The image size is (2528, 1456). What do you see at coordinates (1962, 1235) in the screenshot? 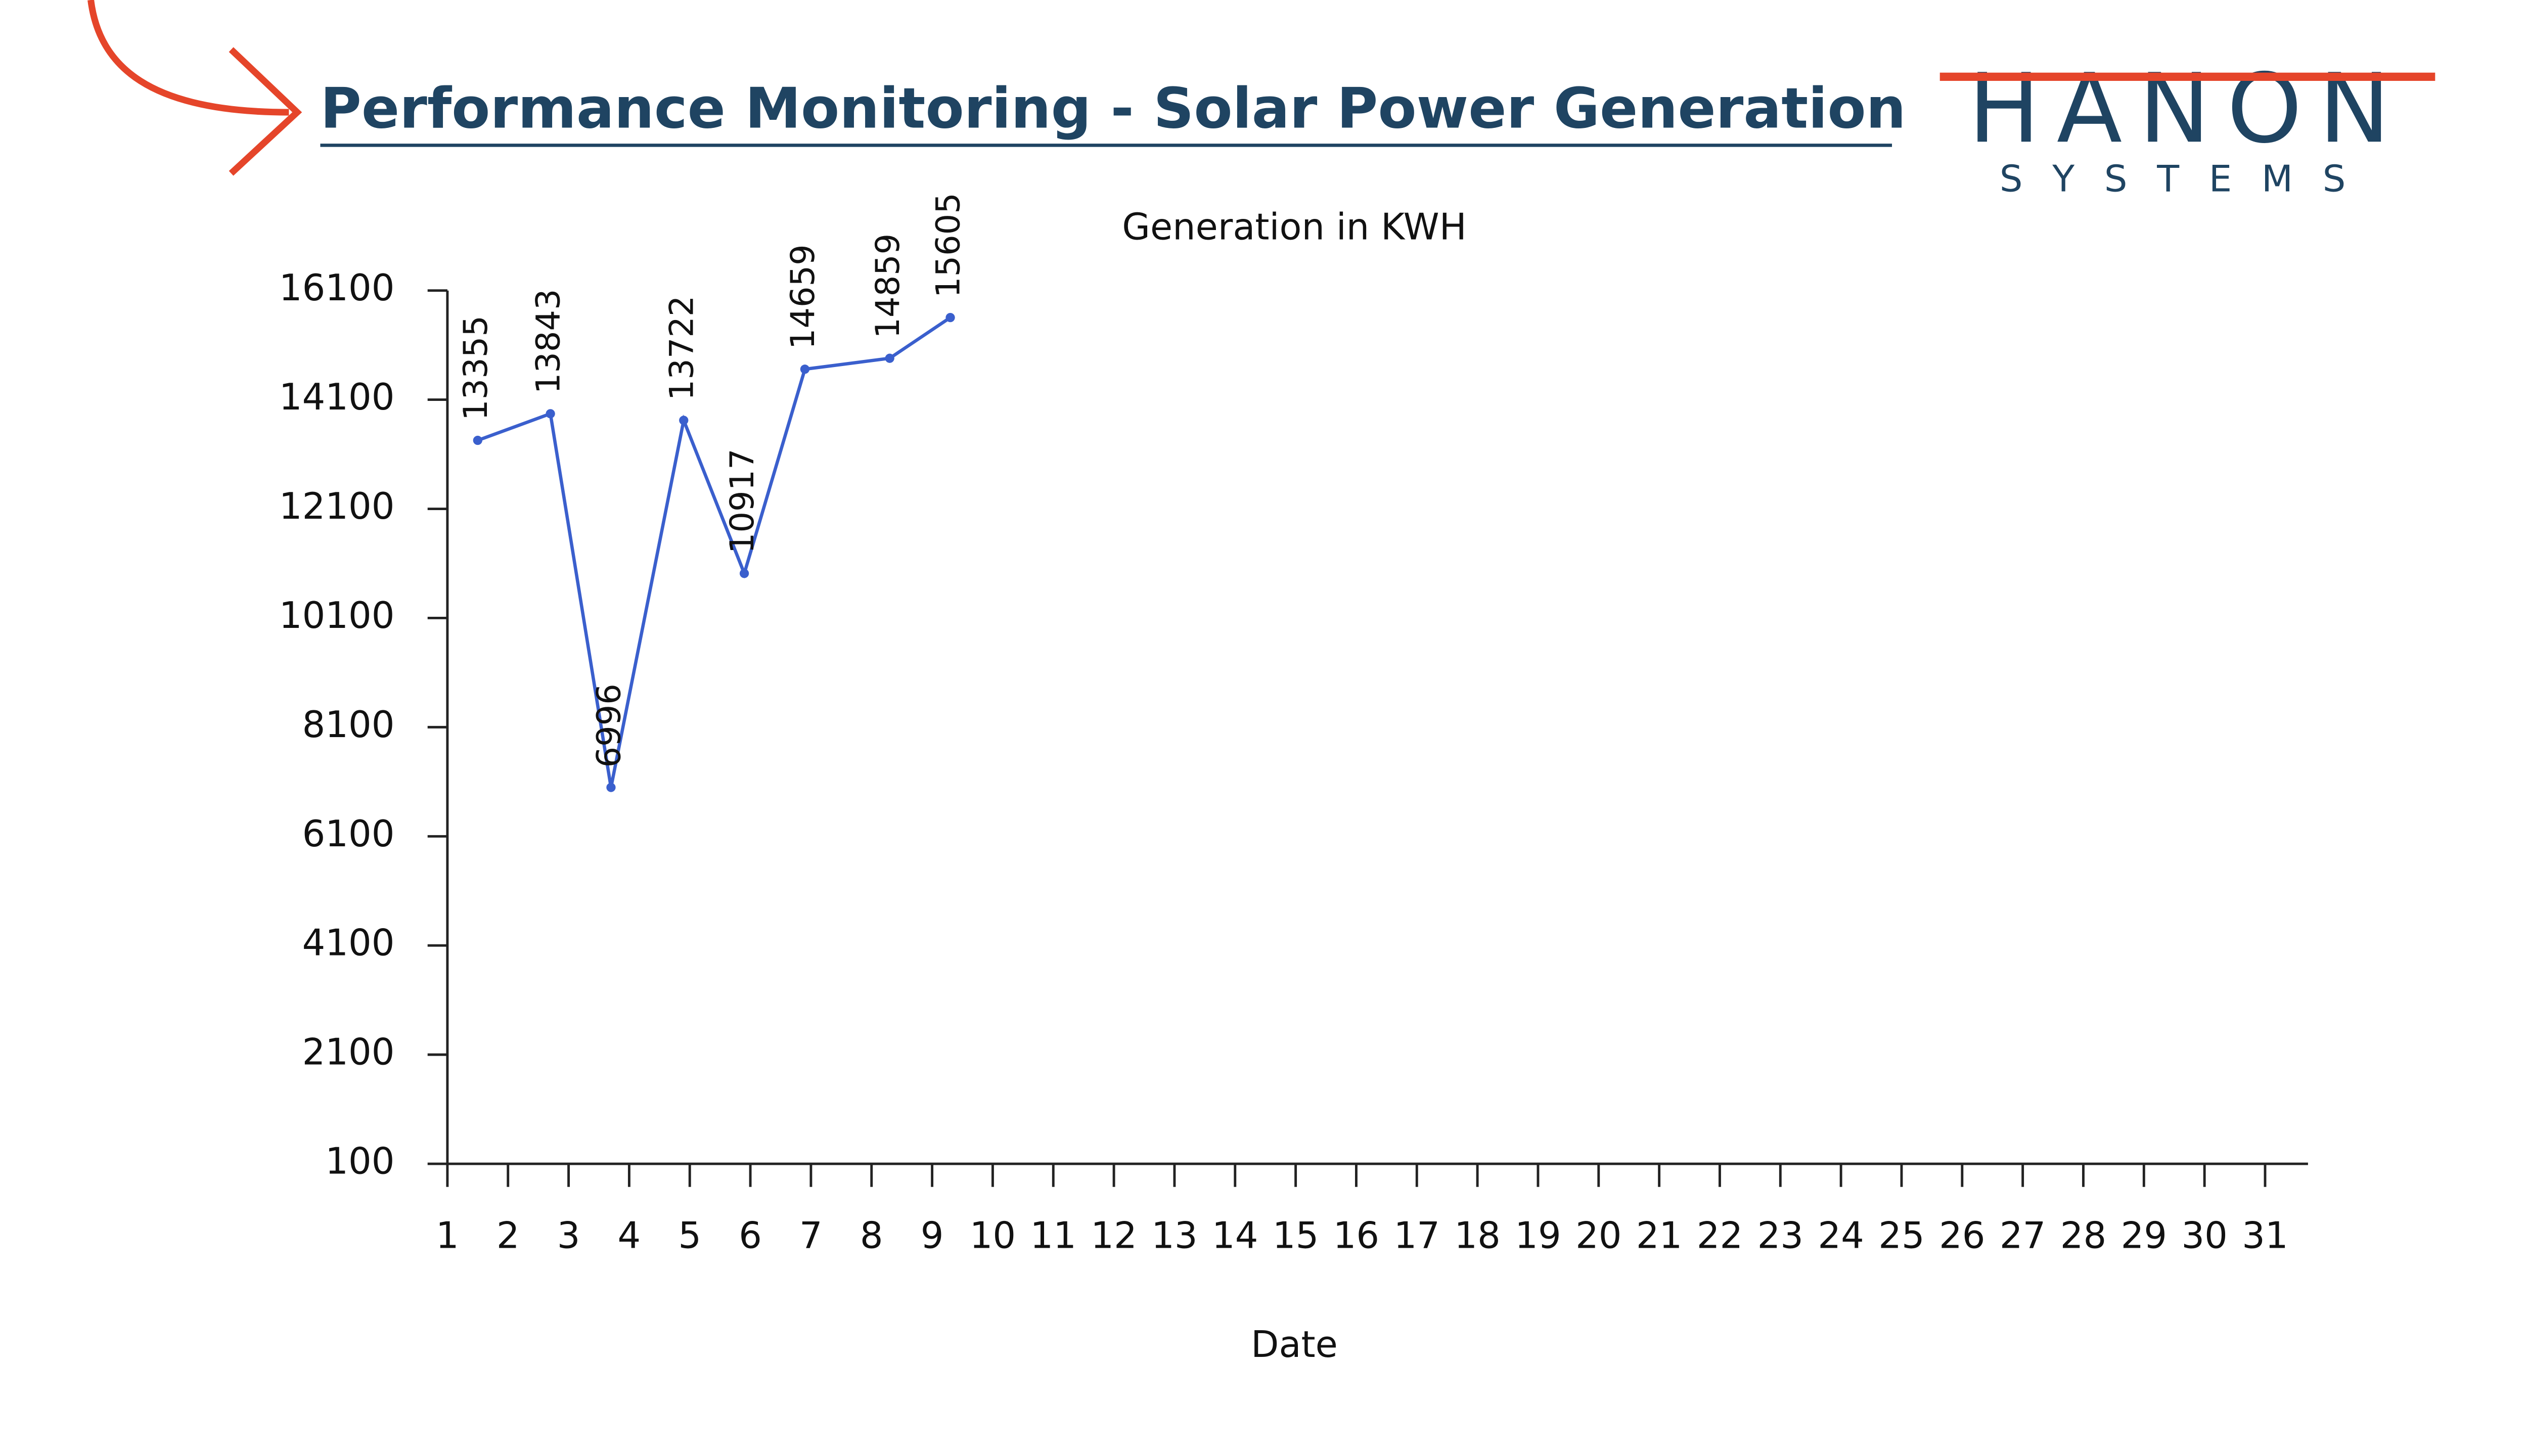
I see `x-tick-label: 26` at bounding box center [1962, 1235].